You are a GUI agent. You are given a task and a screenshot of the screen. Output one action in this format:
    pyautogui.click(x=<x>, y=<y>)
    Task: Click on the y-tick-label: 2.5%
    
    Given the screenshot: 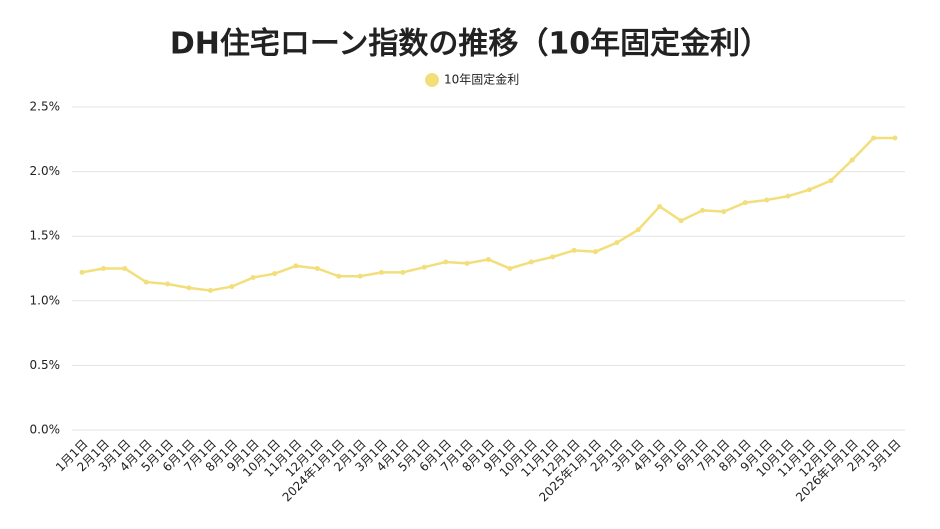 What is the action you would take?
    pyautogui.click(x=45, y=107)
    